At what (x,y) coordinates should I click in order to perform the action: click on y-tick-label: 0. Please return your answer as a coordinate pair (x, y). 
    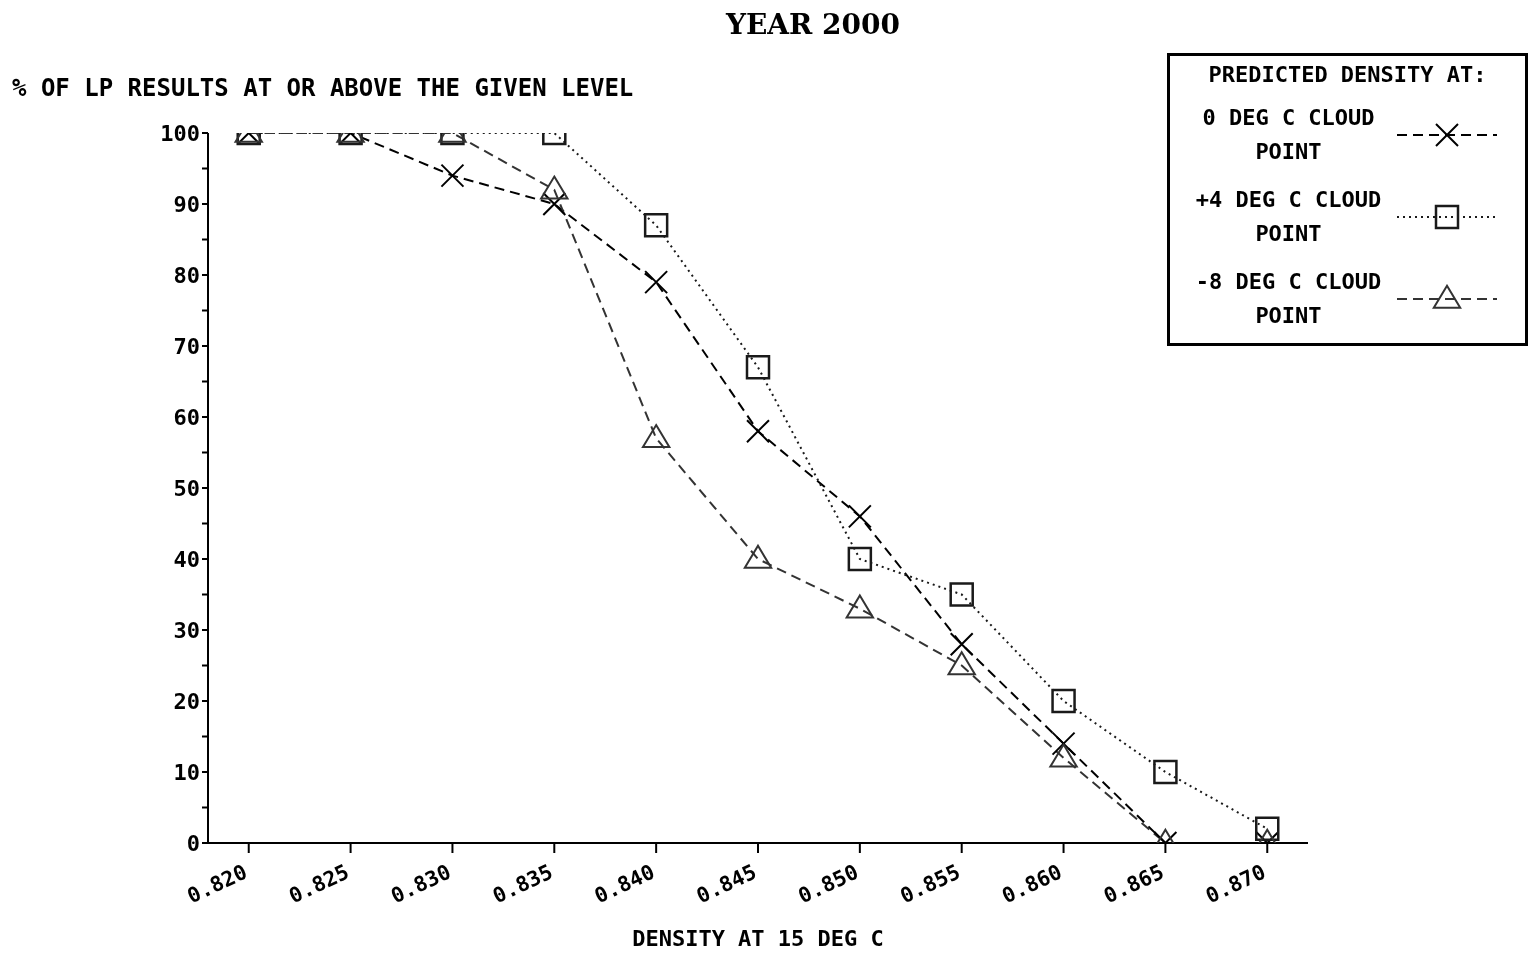
    Looking at the image, I should click on (193, 843).